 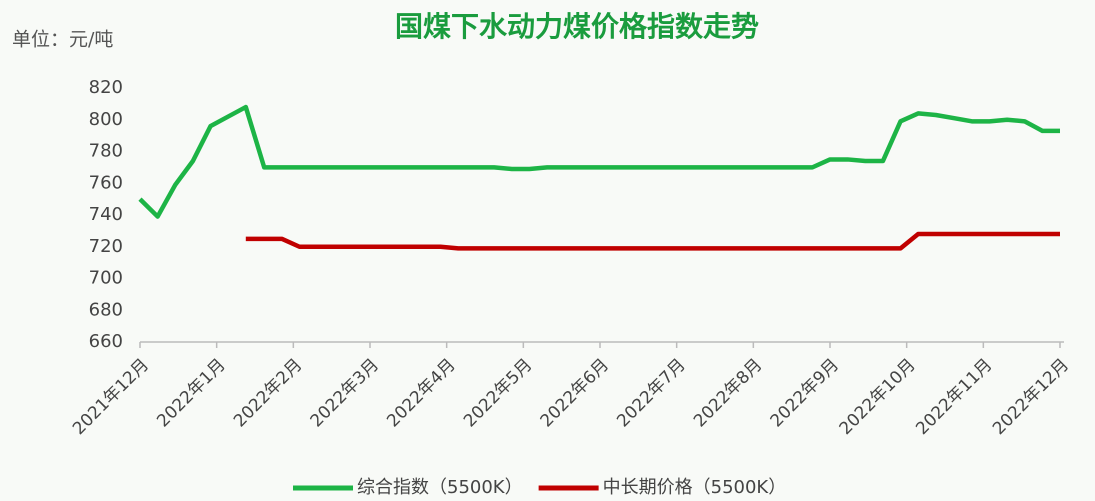 What do you see at coordinates (106, 87) in the screenshot?
I see `y-tick-label: 820` at bounding box center [106, 87].